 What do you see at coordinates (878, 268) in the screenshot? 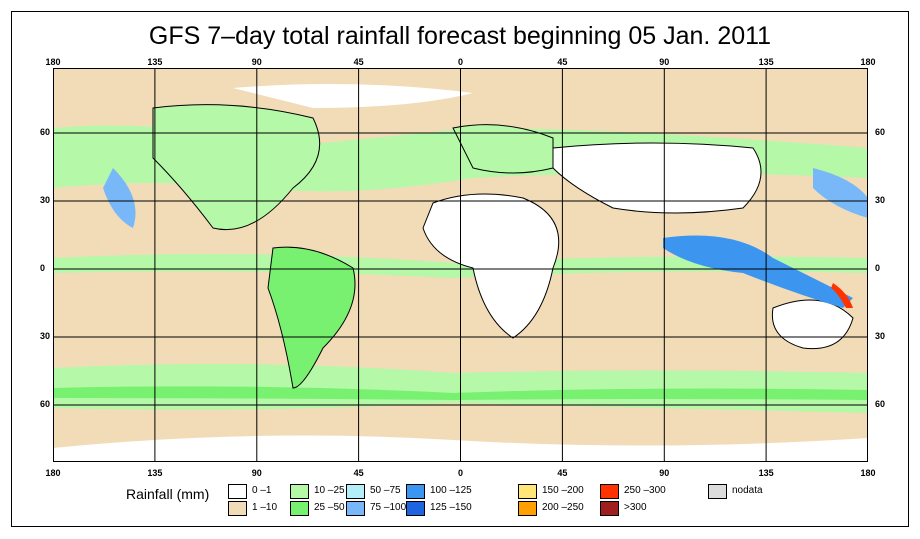
I see `right-lat-label: 0` at bounding box center [878, 268].